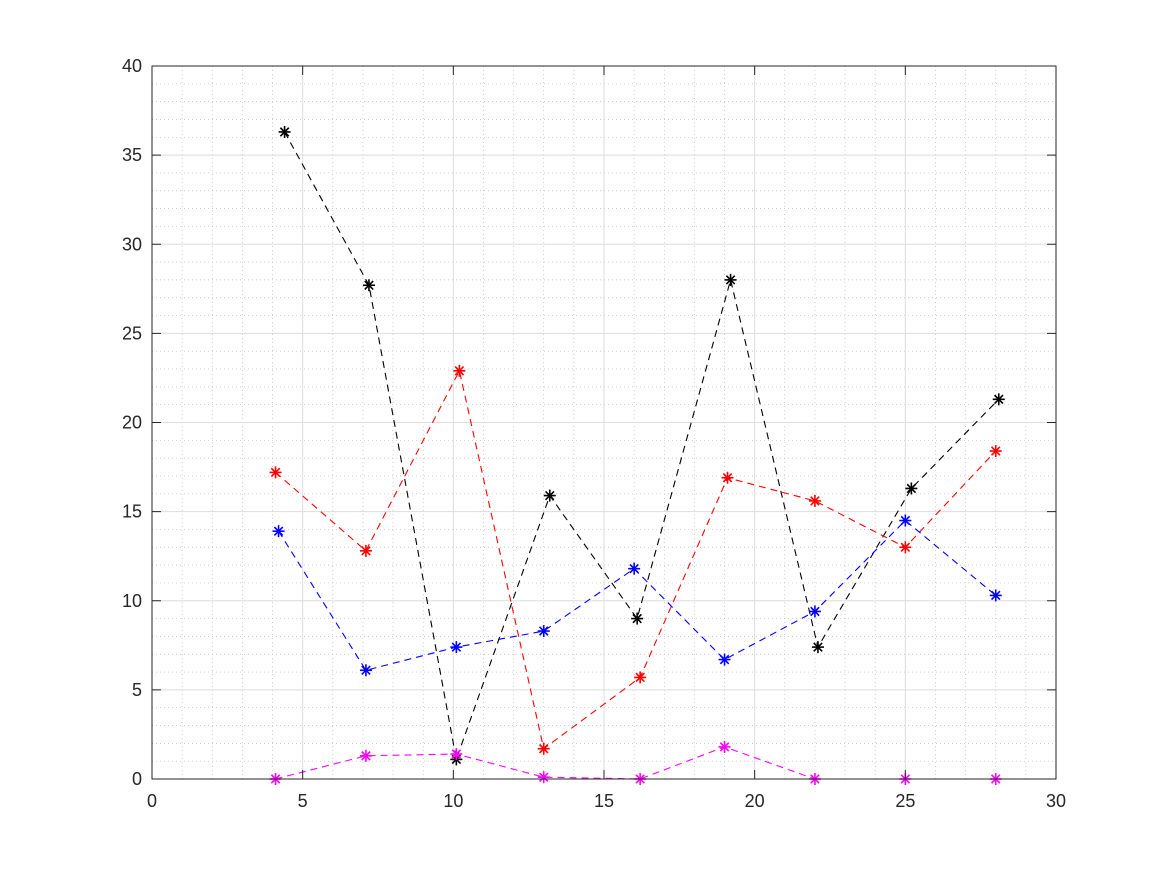 The width and height of the screenshot is (1167, 875). I want to click on x-axis-tick-labels: 0 5 10 15 20 25 30, so click(606, 801).